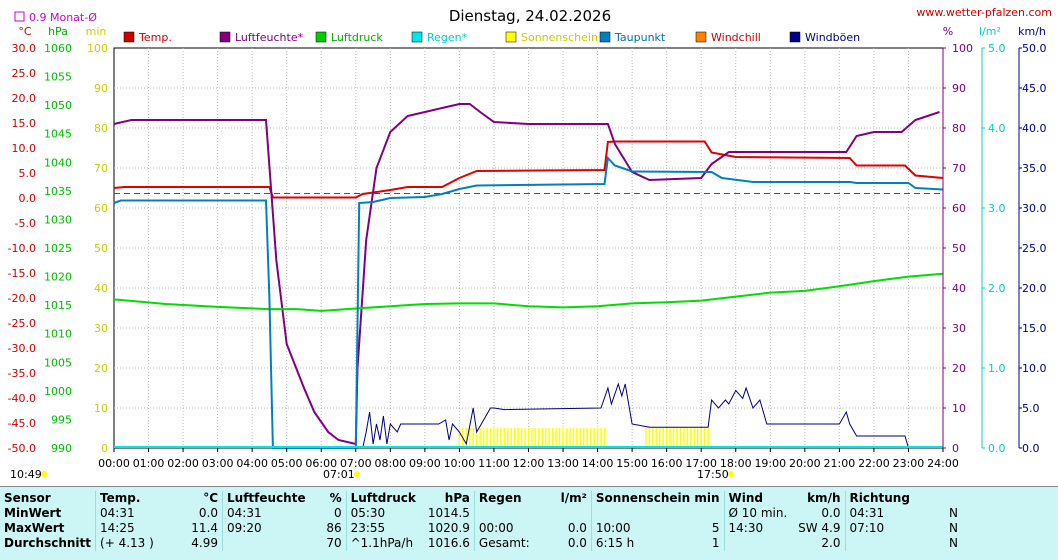  I want to click on sun-tick-label: 60, so click(101, 208).